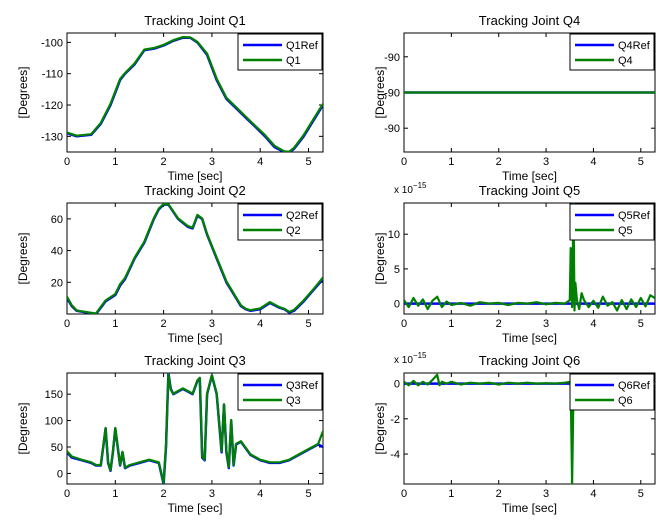  I want to click on y-tick-label: 10, so click(394, 235).